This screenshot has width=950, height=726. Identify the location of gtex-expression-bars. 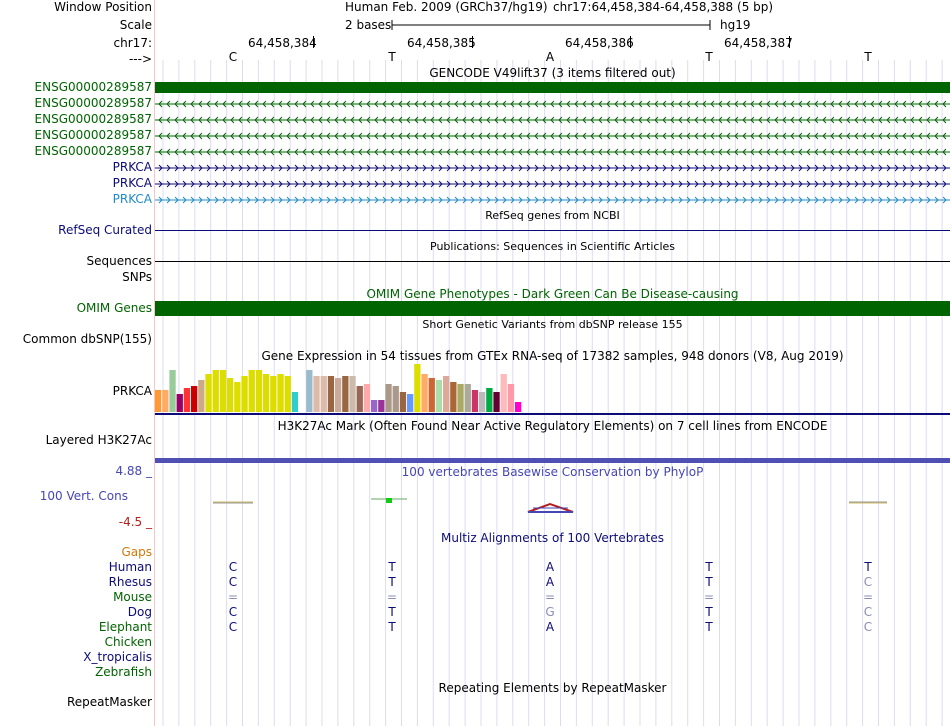
(345, 388).